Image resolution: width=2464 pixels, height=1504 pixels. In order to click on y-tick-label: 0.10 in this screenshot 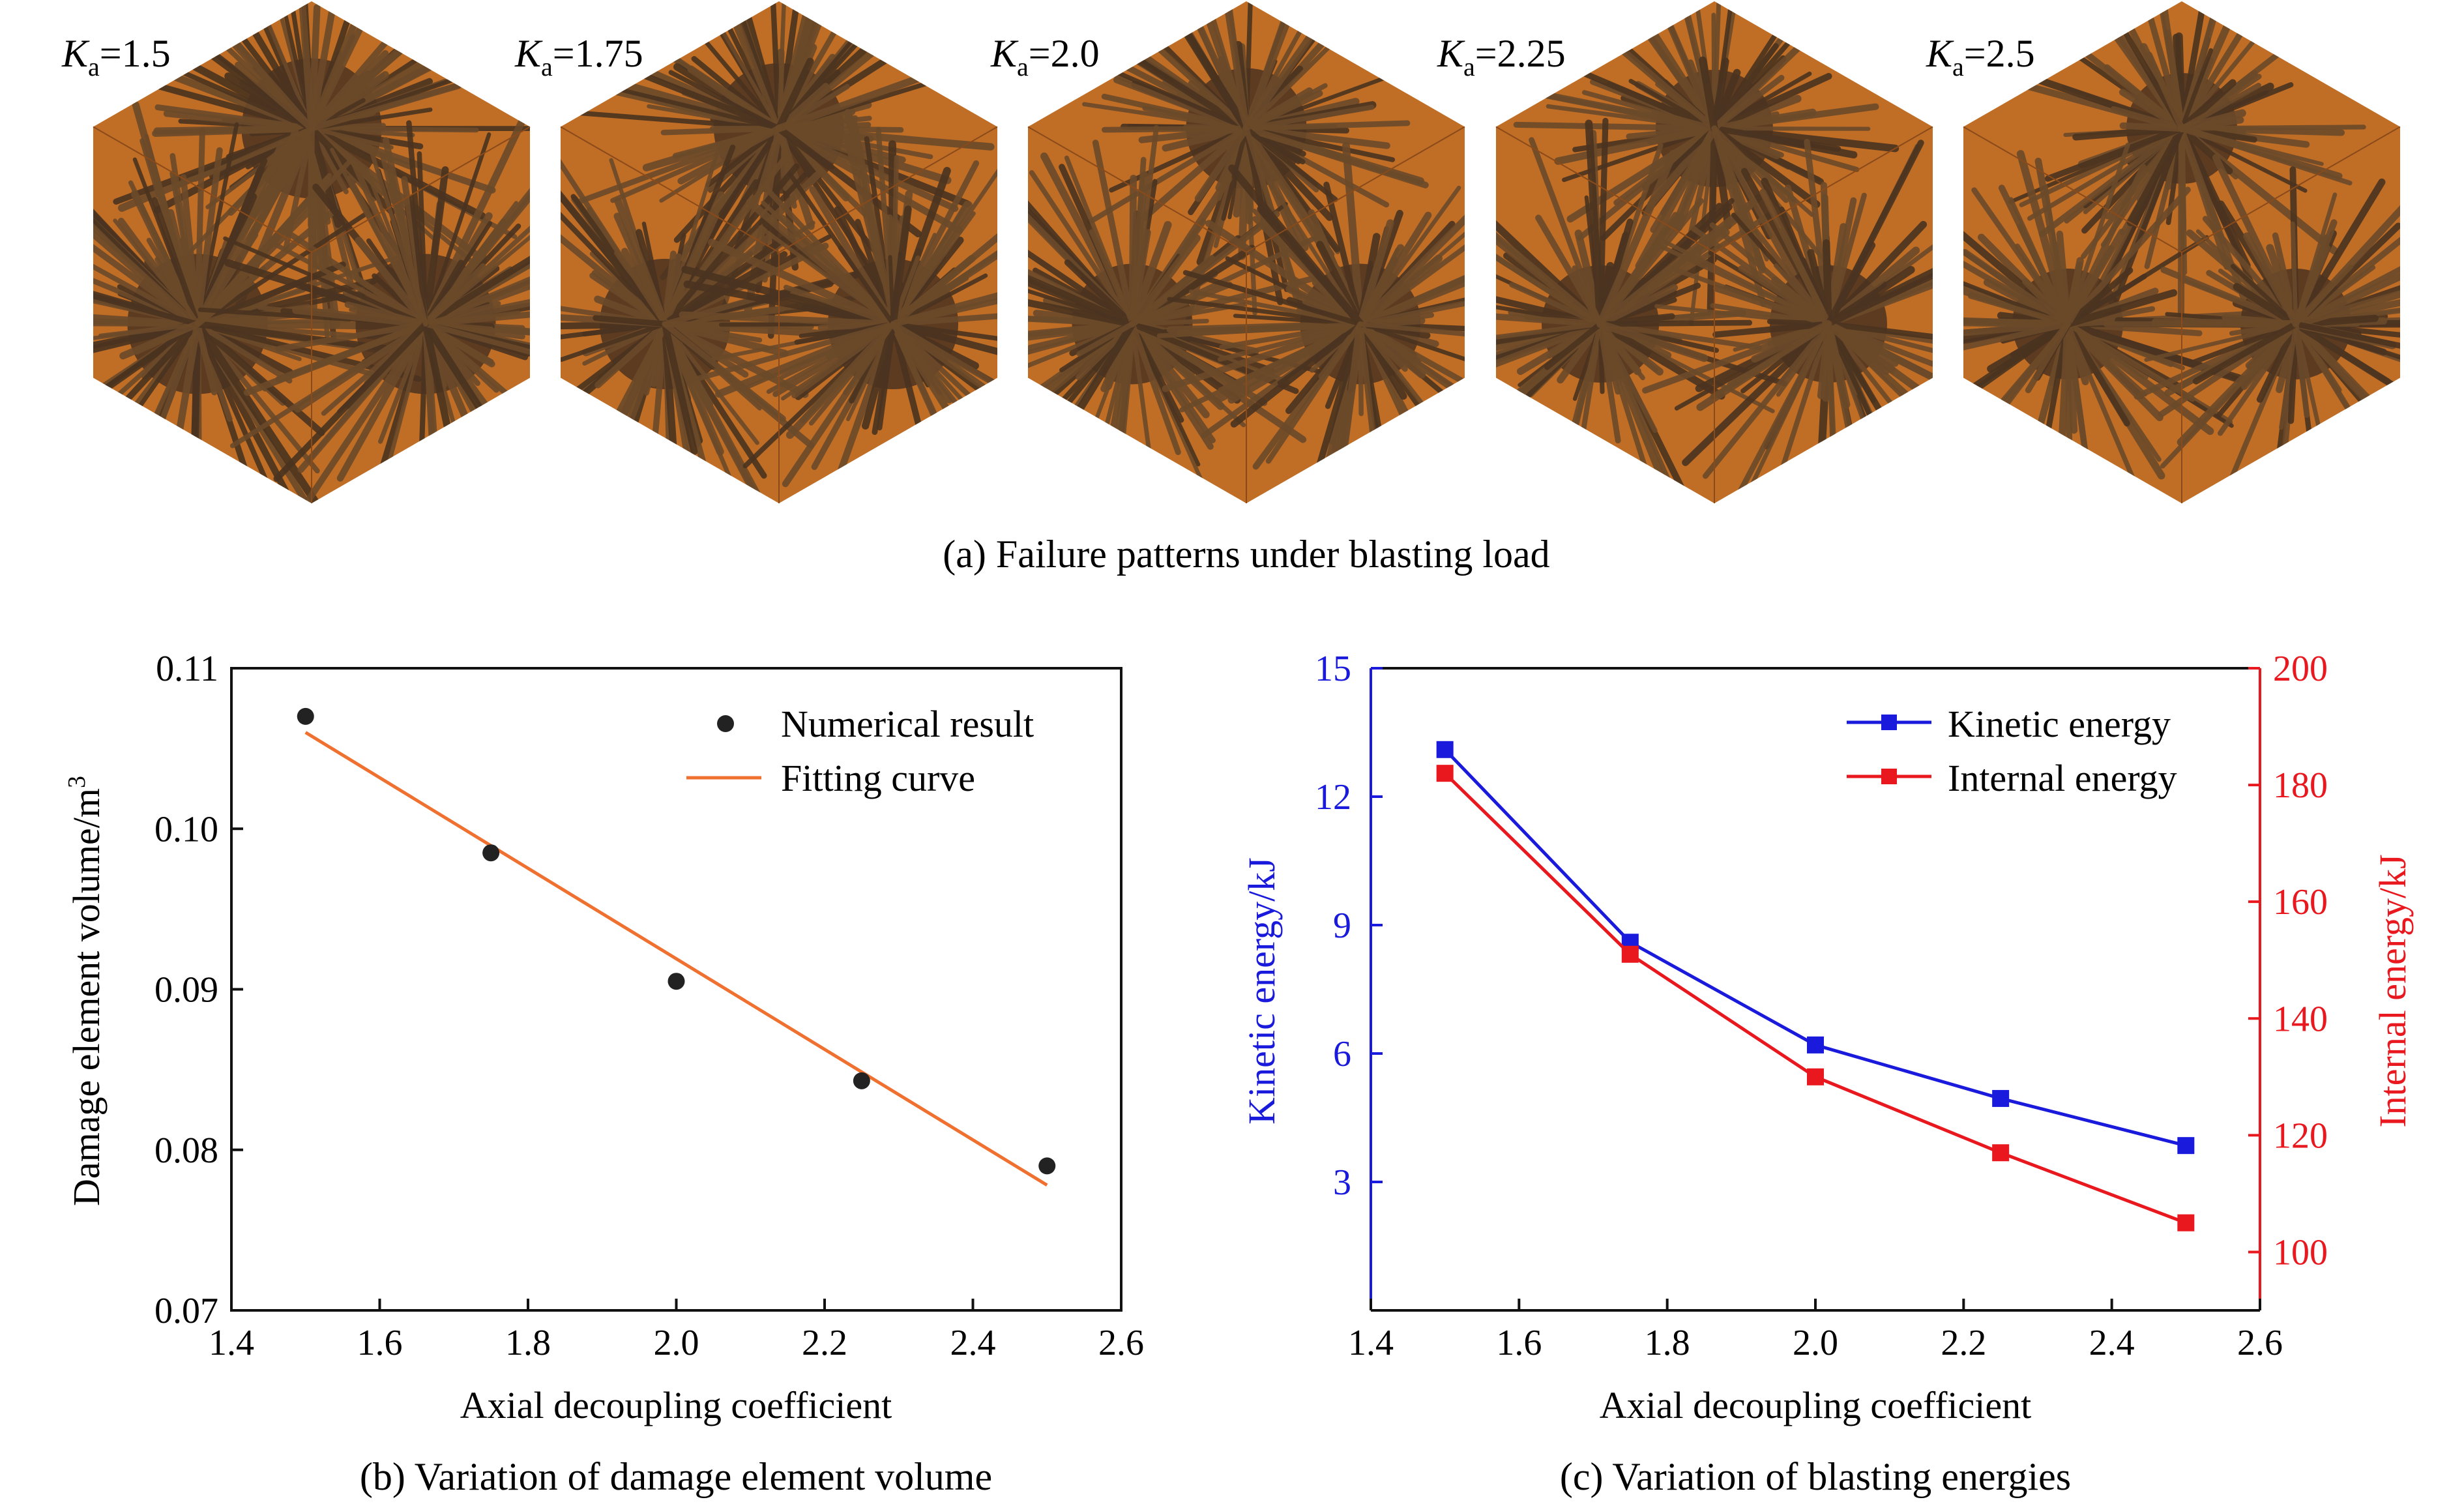, I will do `click(186, 829)`.